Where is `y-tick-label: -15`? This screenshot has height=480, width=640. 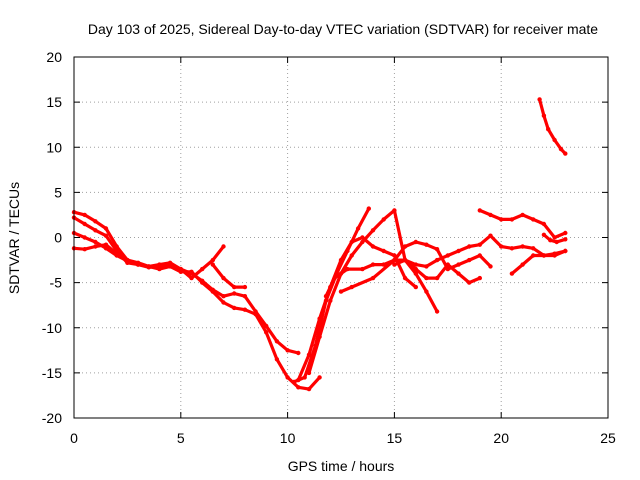 y-tick-label: -15 is located at coordinates (52, 373).